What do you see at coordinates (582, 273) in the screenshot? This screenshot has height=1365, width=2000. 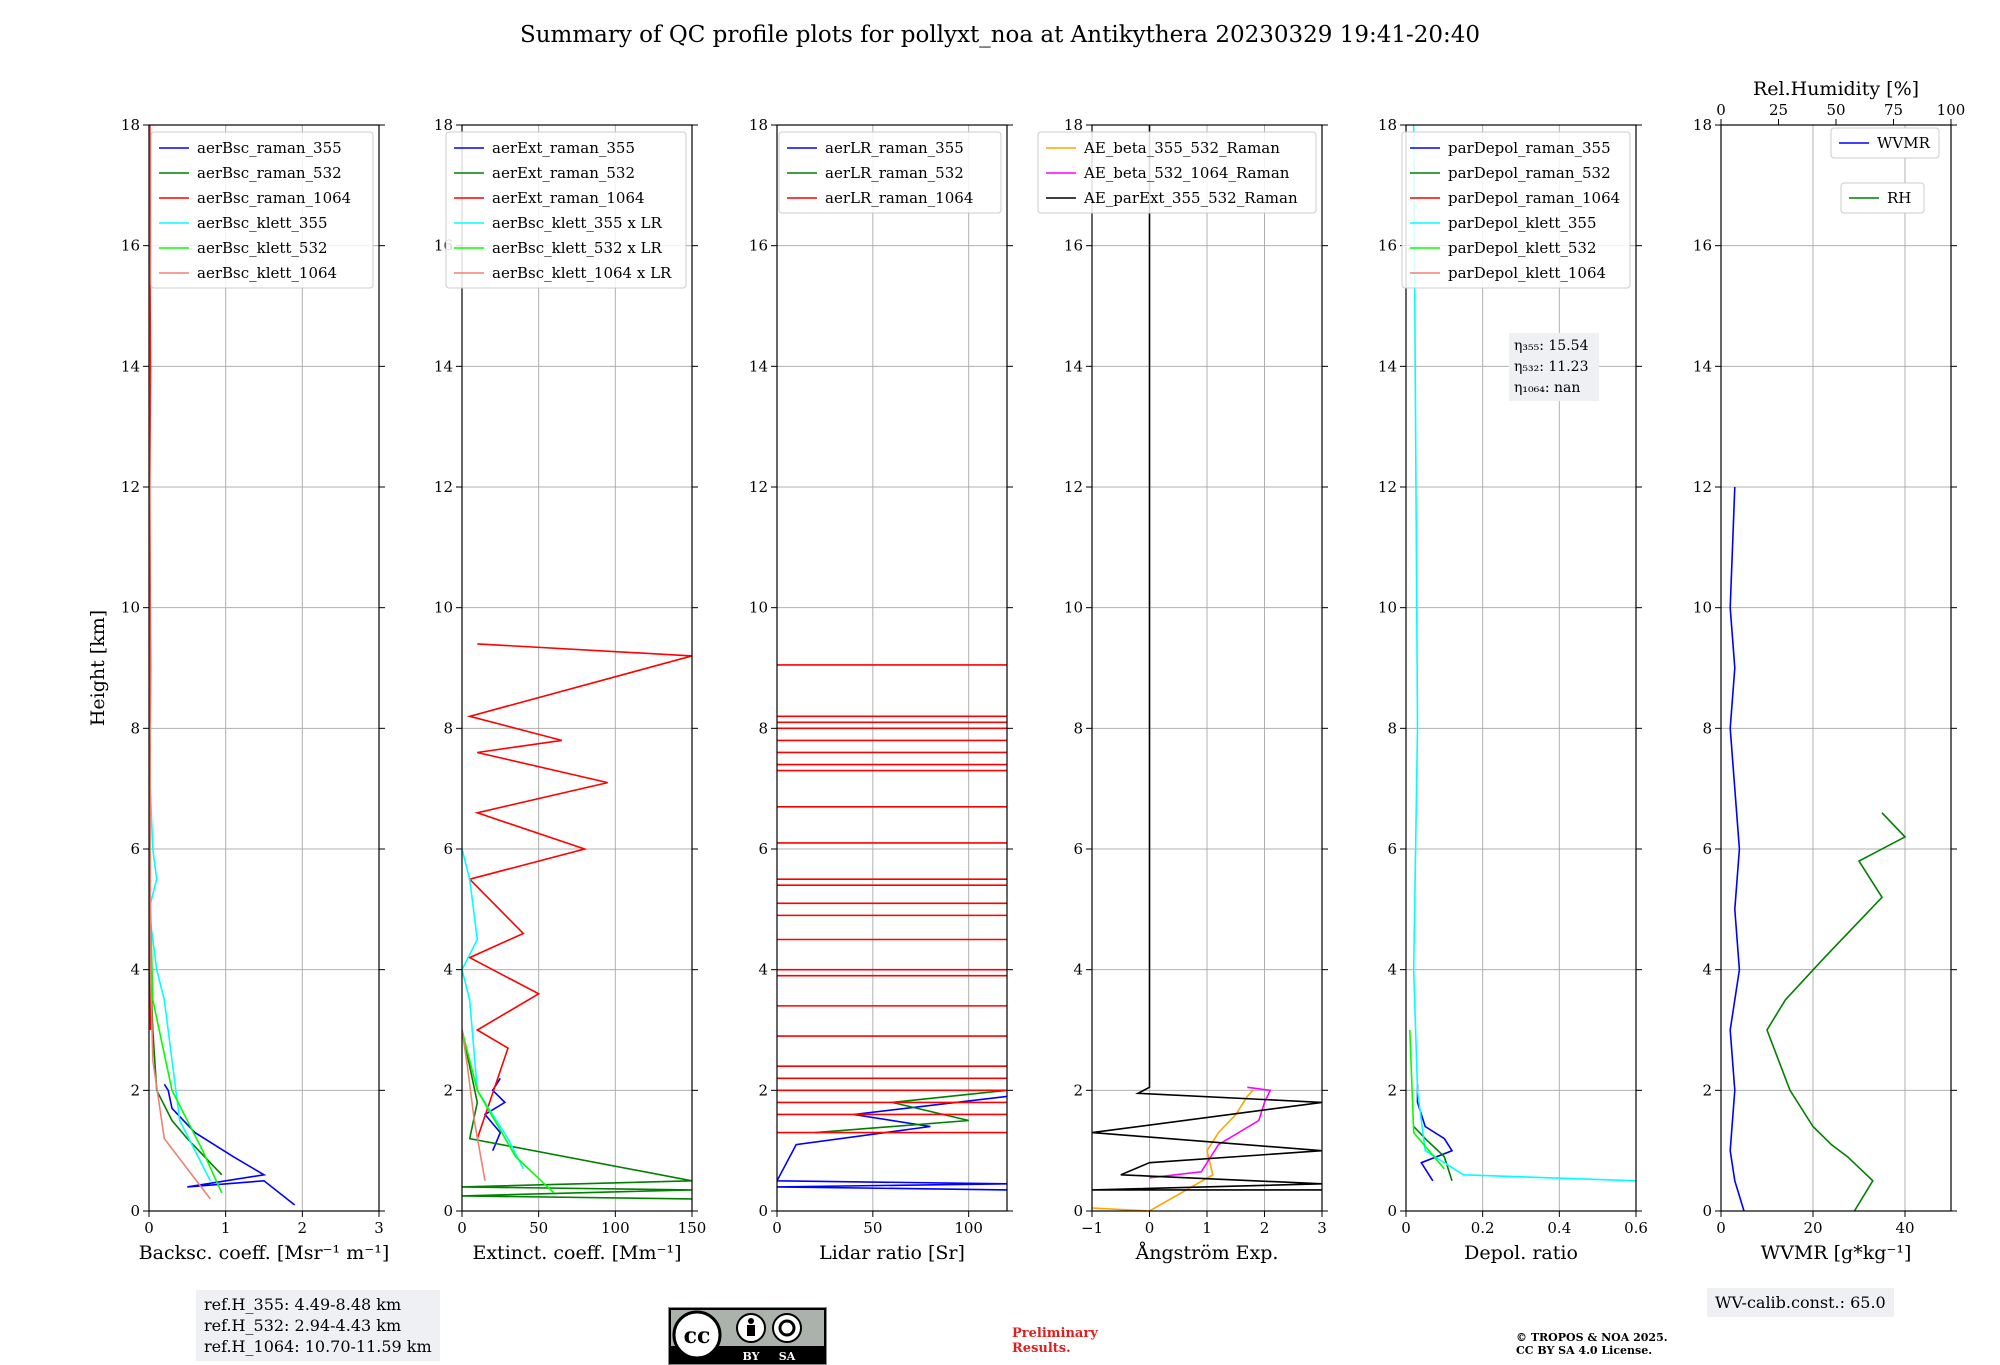 I see `legend-label: aerBsc_klett_1064 x LR` at bounding box center [582, 273].